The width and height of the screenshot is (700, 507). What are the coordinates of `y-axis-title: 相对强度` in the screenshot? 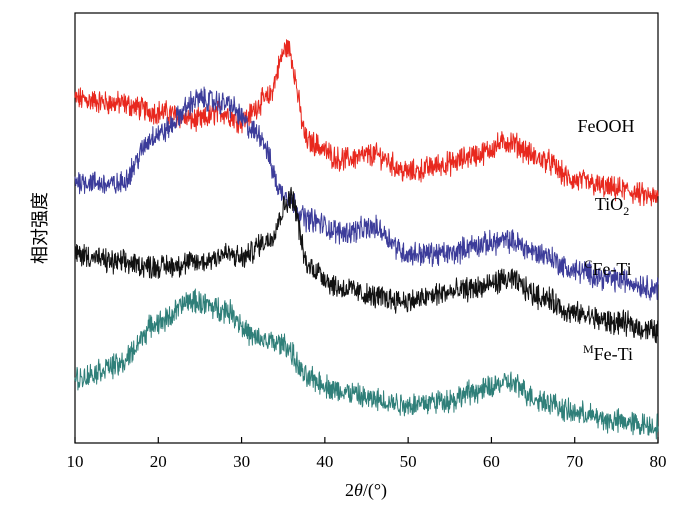 It's located at (40, 228).